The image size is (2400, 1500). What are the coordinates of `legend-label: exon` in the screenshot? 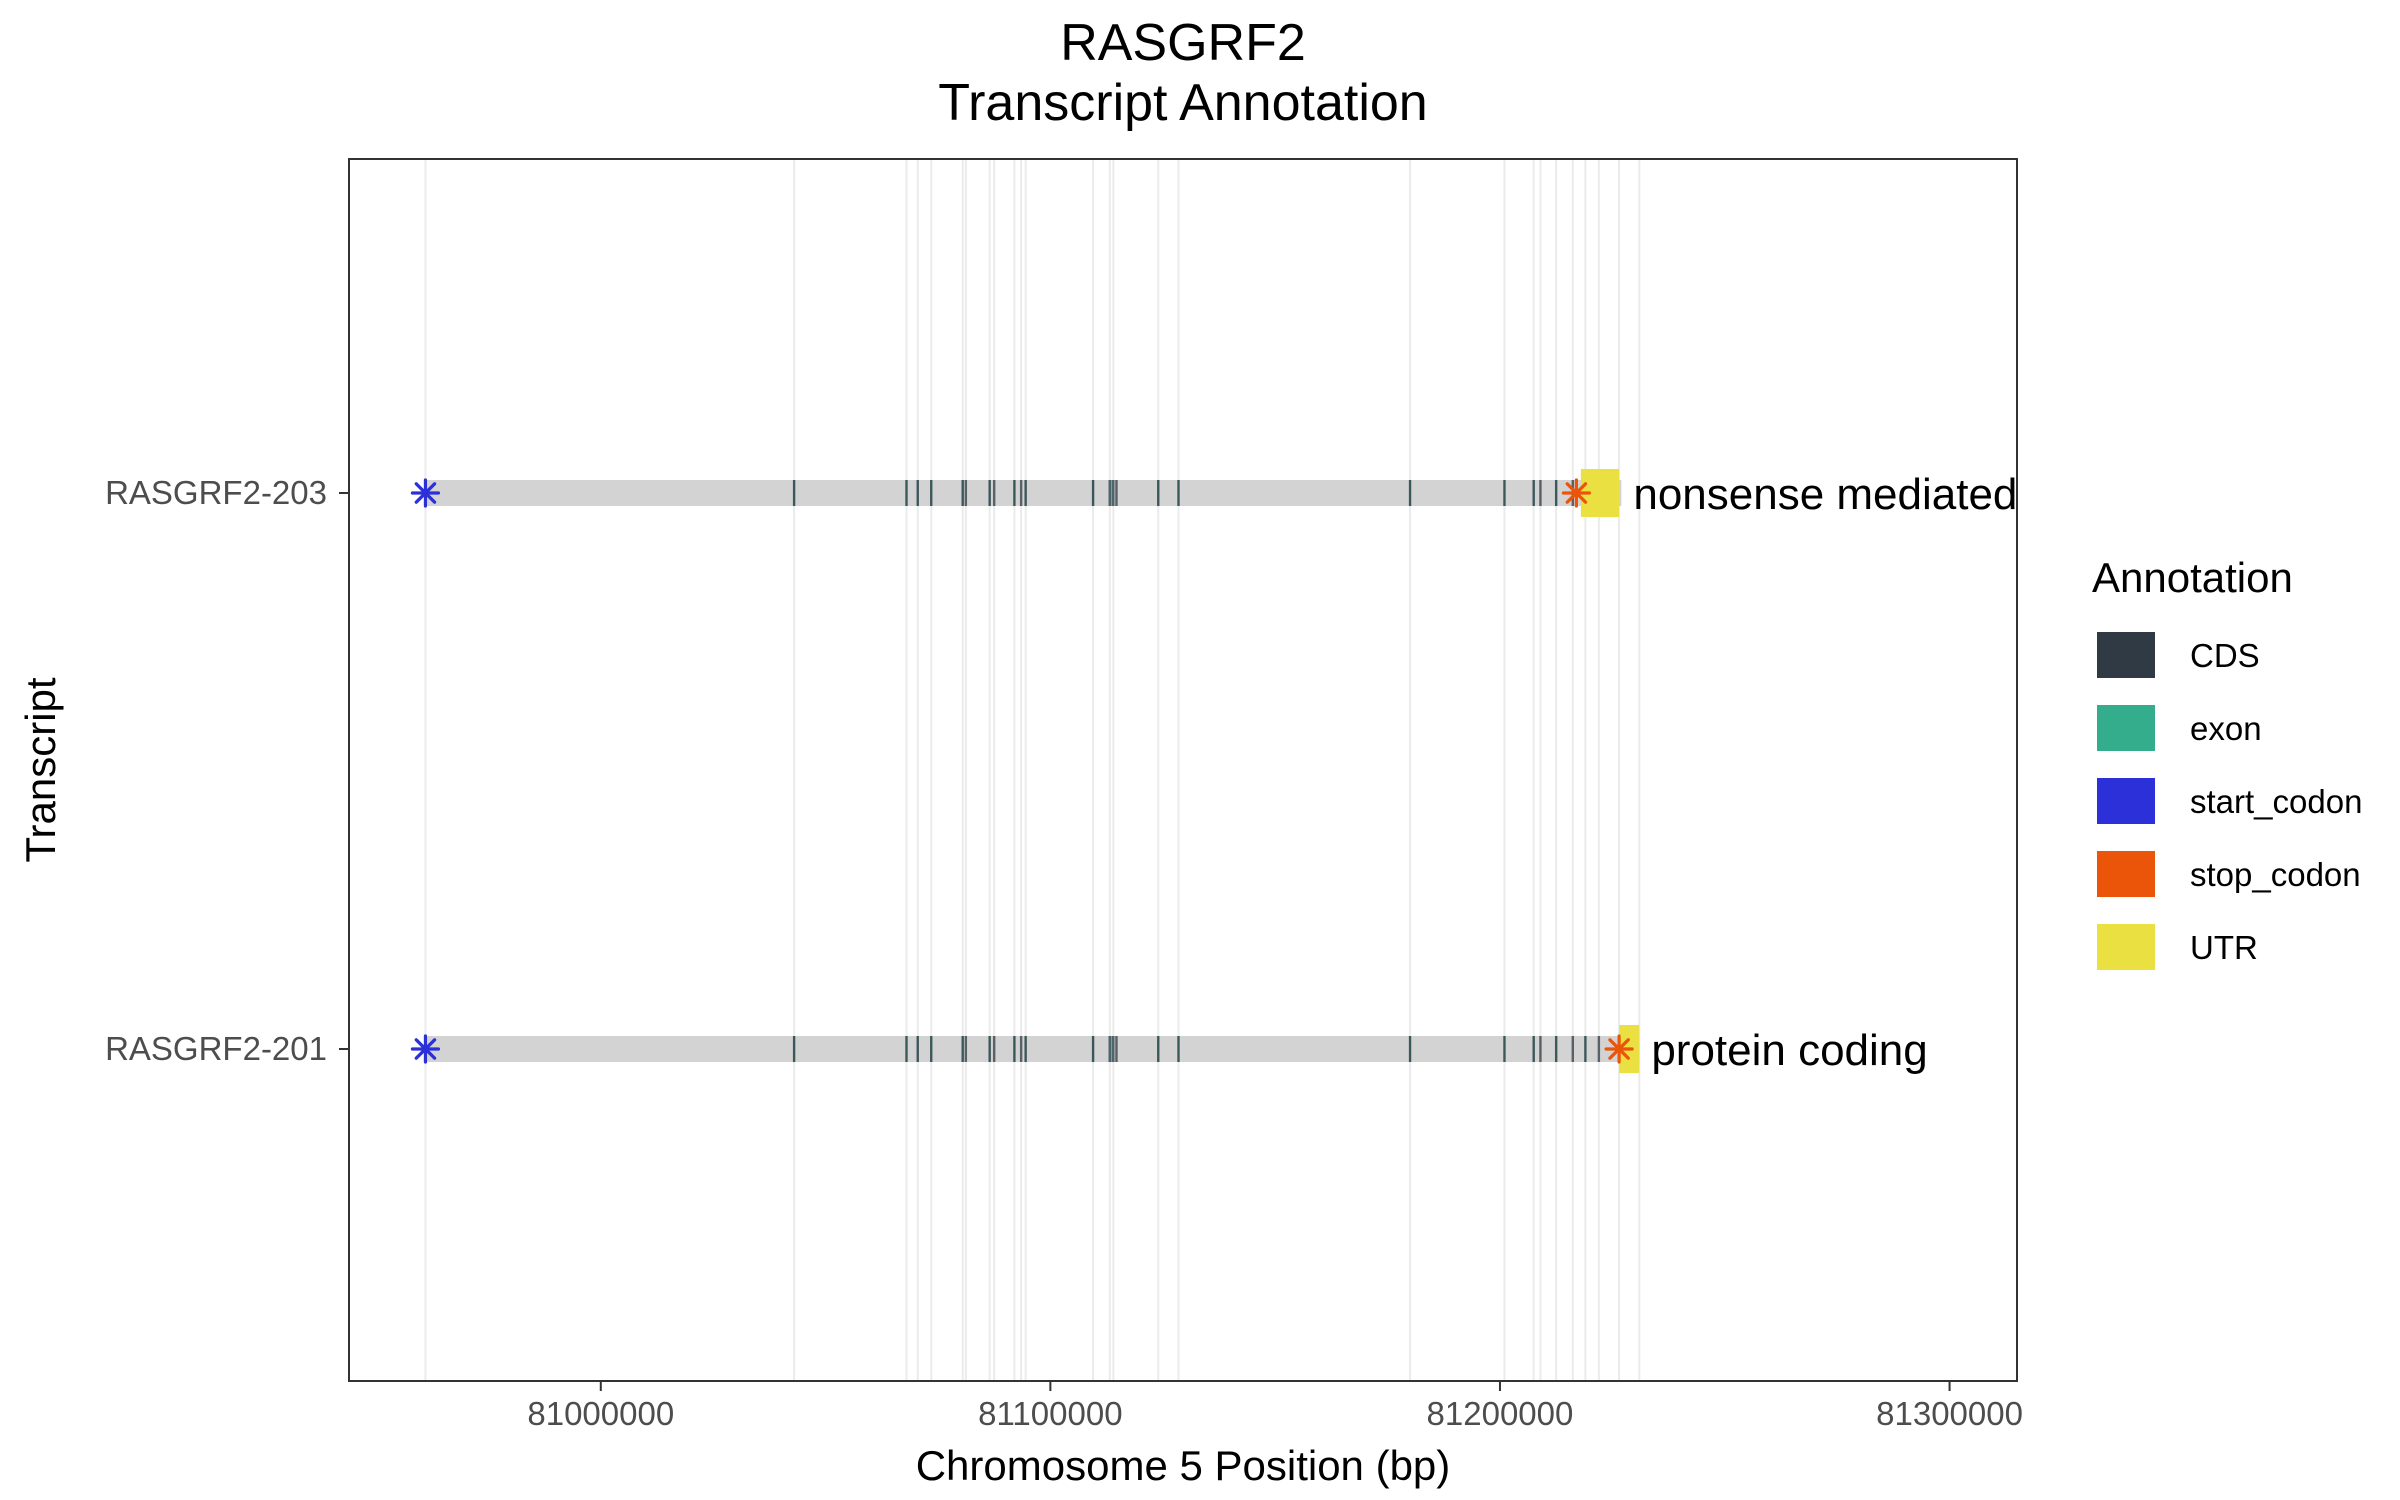 It's located at (2226, 728).